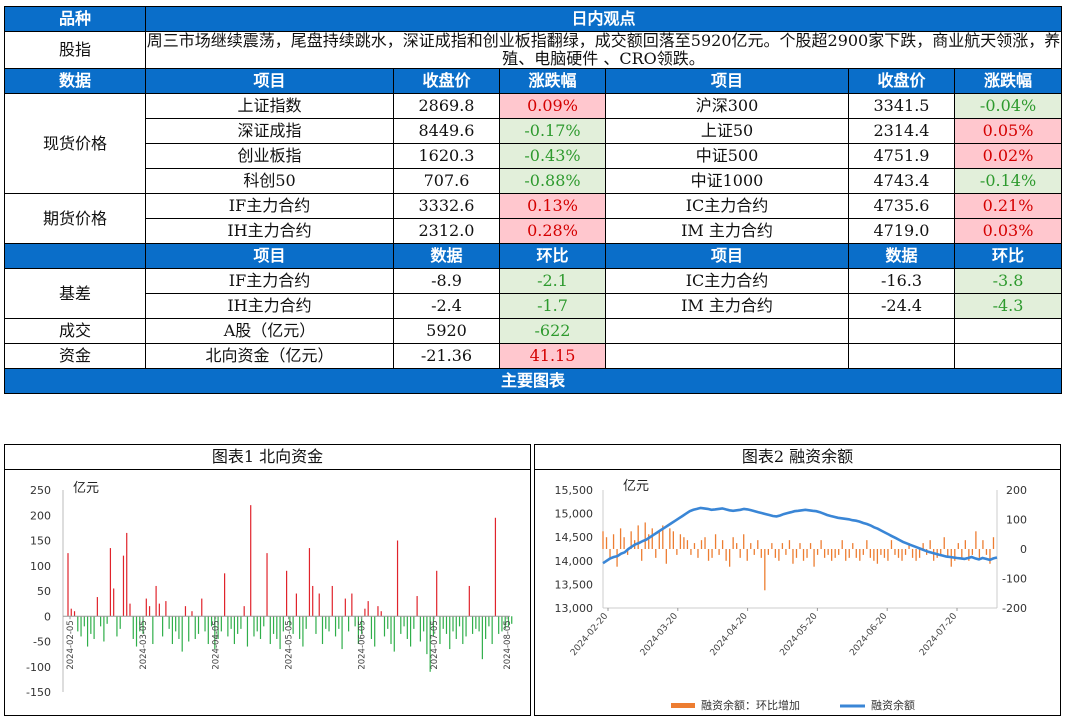  Describe the element at coordinates (533, 331) in the screenshot. I see `table-row: 成交 A股（亿元） 5920 -622` at that location.